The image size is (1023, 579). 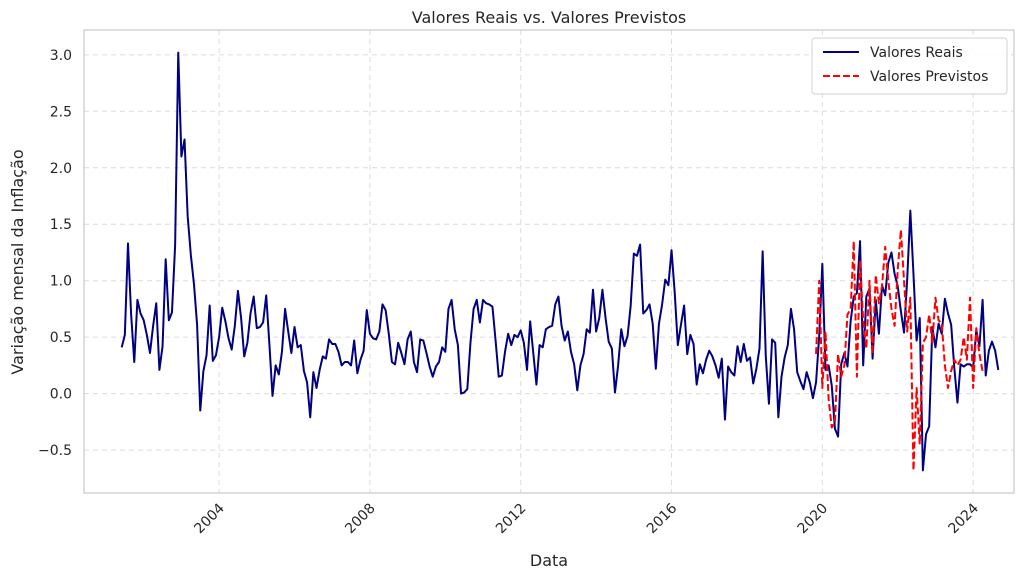 I want to click on legend: Valores Reais Valores Previstos, so click(x=909, y=66).